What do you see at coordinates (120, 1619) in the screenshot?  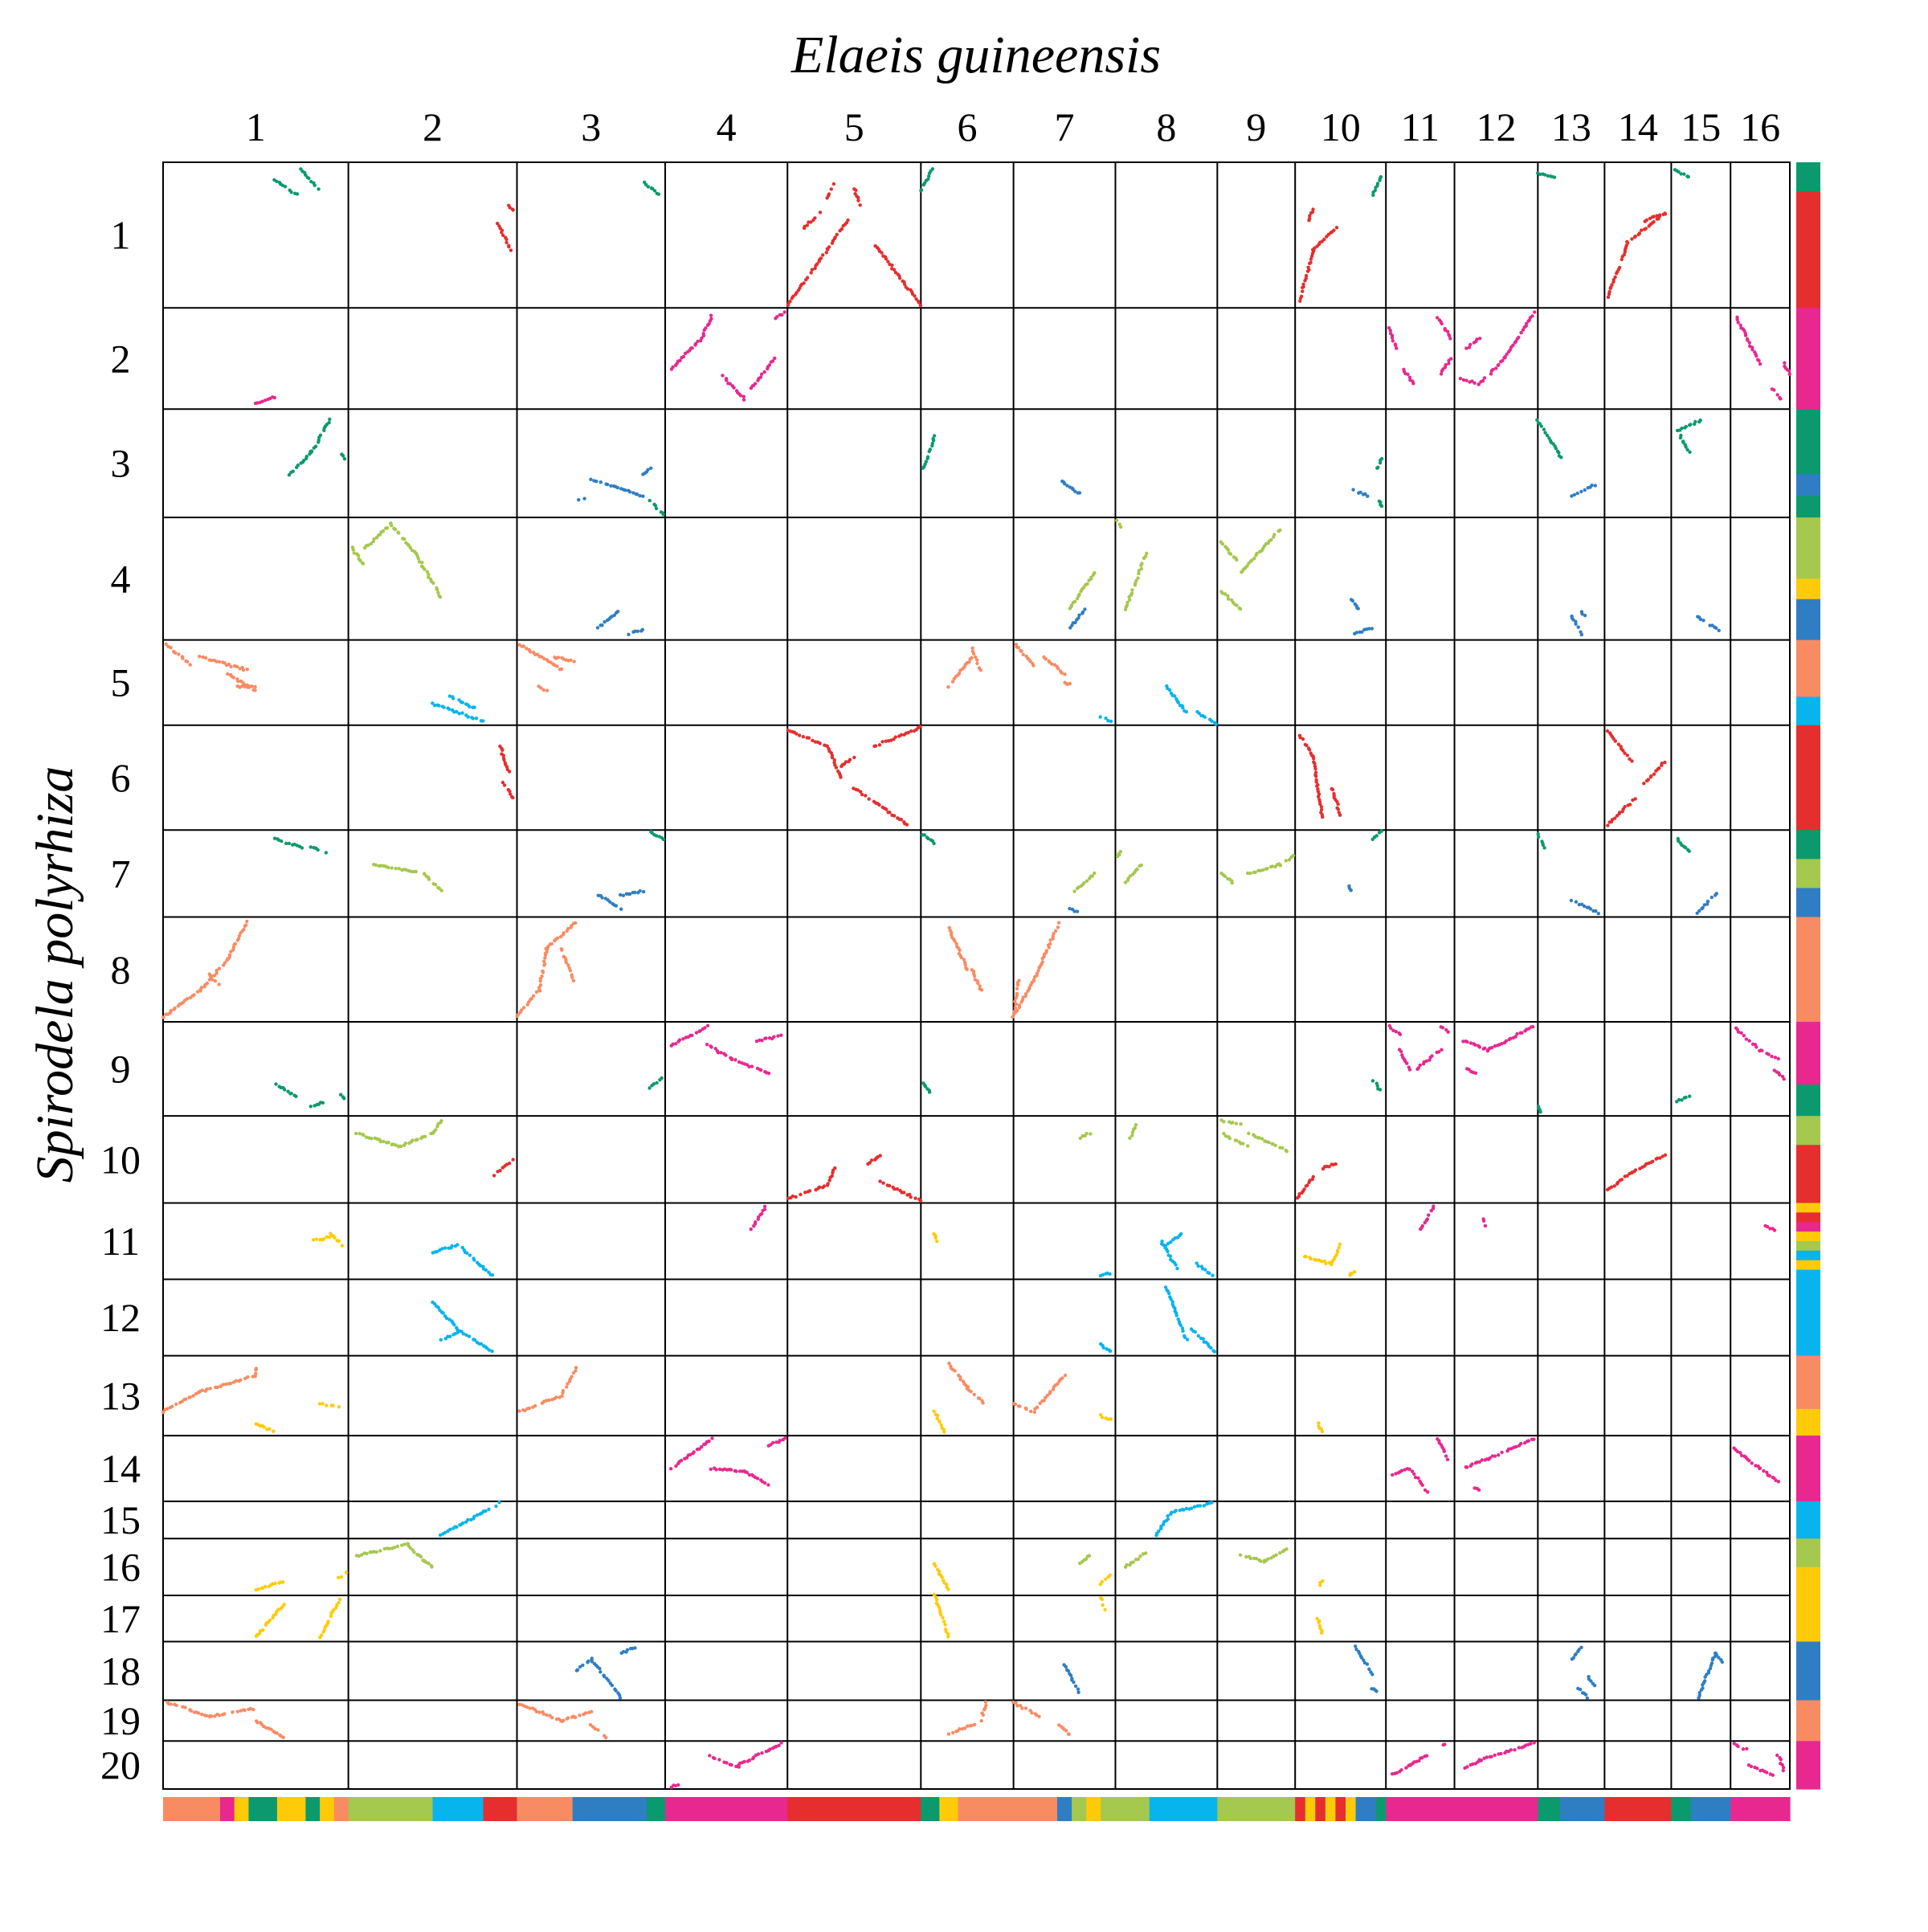 I see `y-tick-label: 17` at bounding box center [120, 1619].